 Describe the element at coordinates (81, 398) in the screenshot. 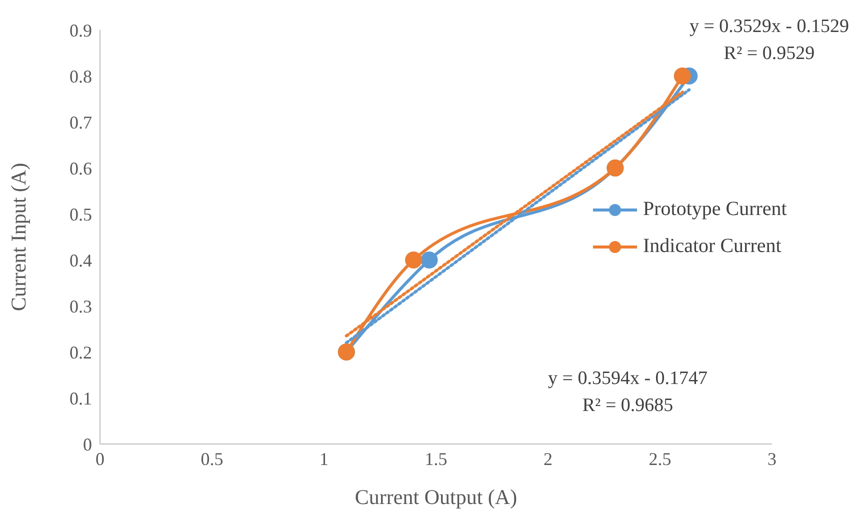

I see `y-tick-label: 0.1` at that location.